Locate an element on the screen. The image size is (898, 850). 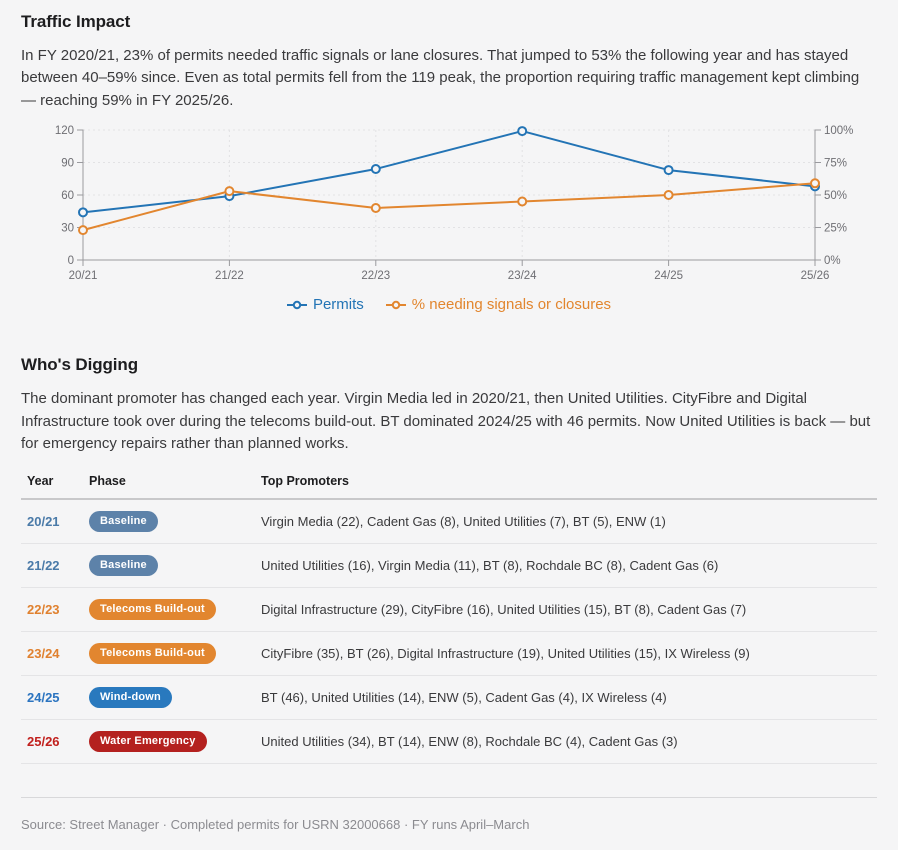
phase-badge: Wind-down is located at coordinates (130, 698).